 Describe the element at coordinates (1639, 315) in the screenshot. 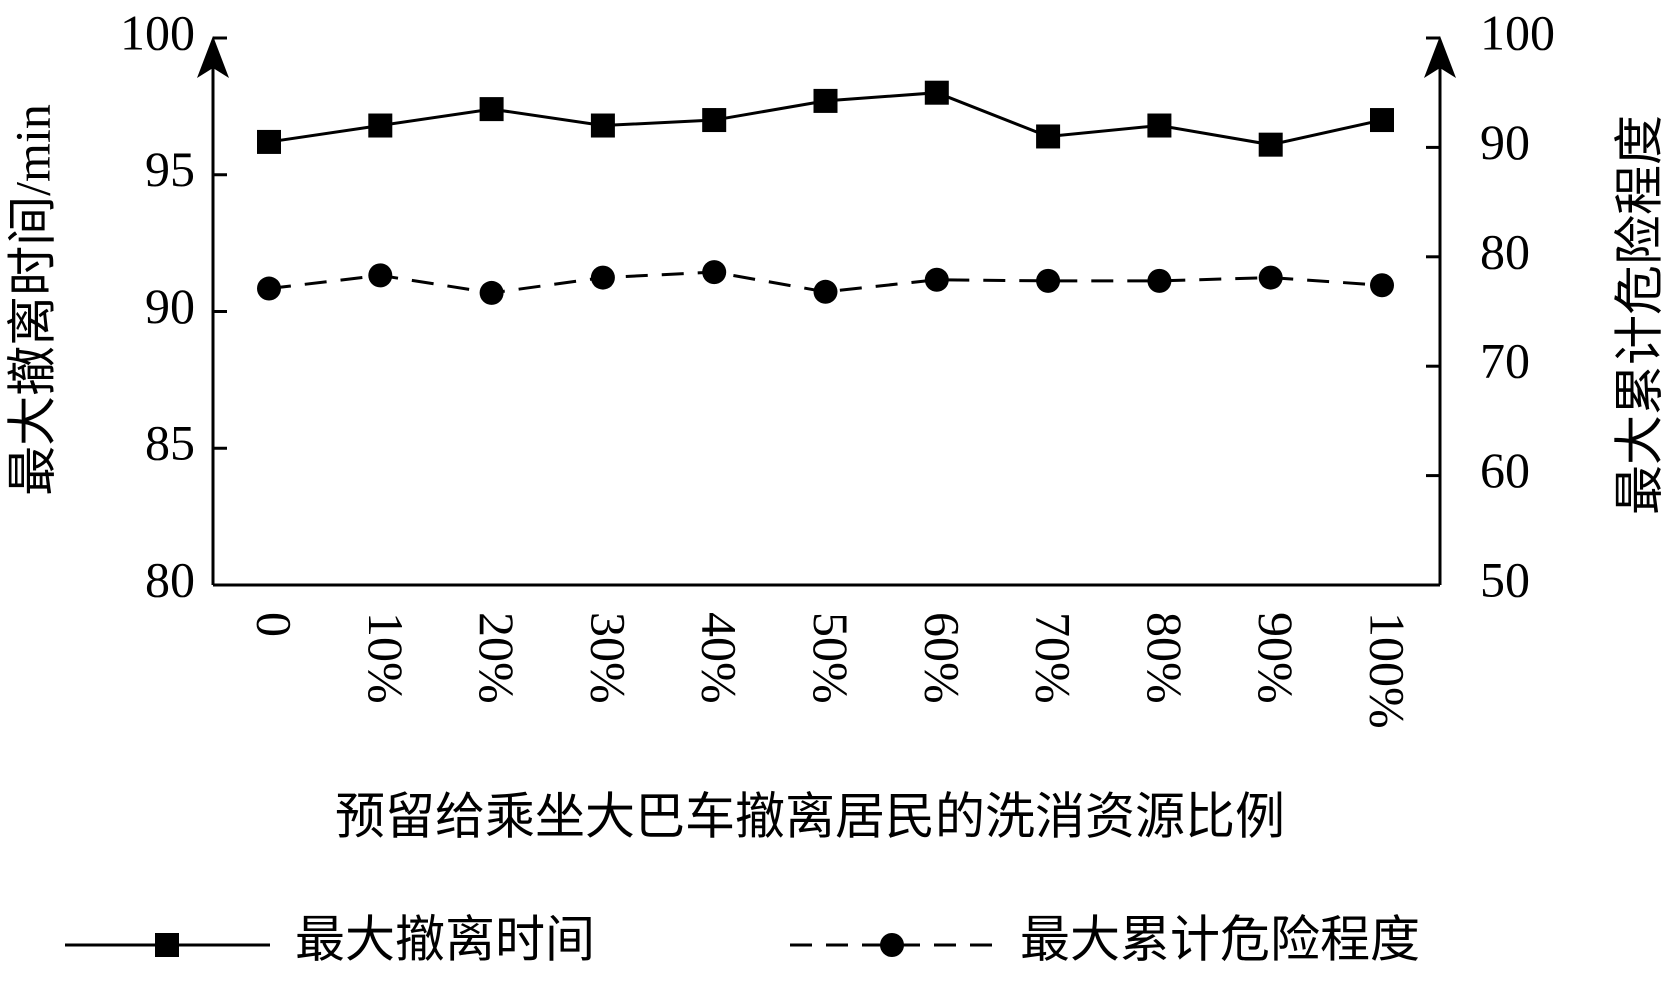

I see `y2-axis-title: 最大累计危险程度` at that location.